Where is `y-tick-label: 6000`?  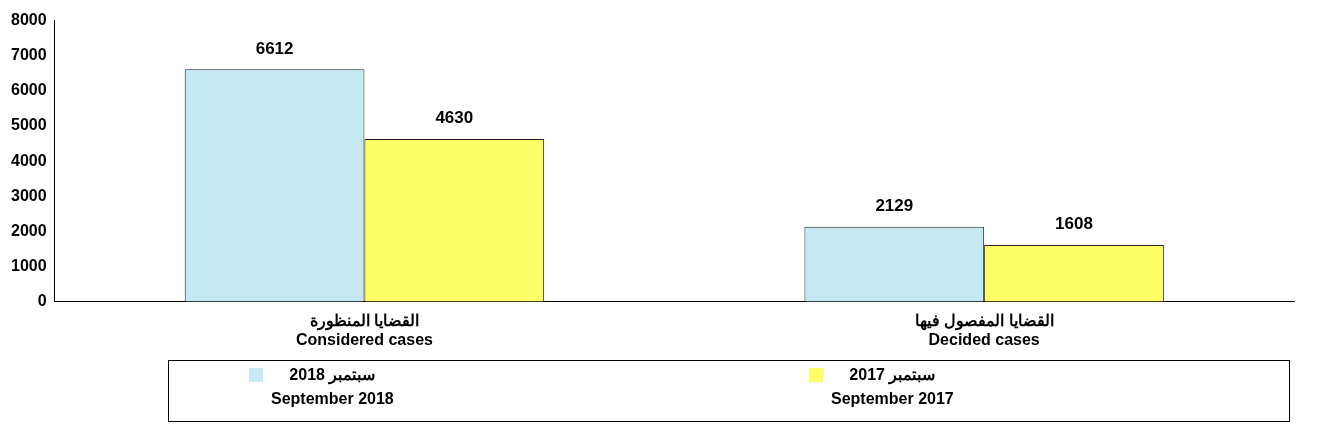
y-tick-label: 6000 is located at coordinates (29, 90).